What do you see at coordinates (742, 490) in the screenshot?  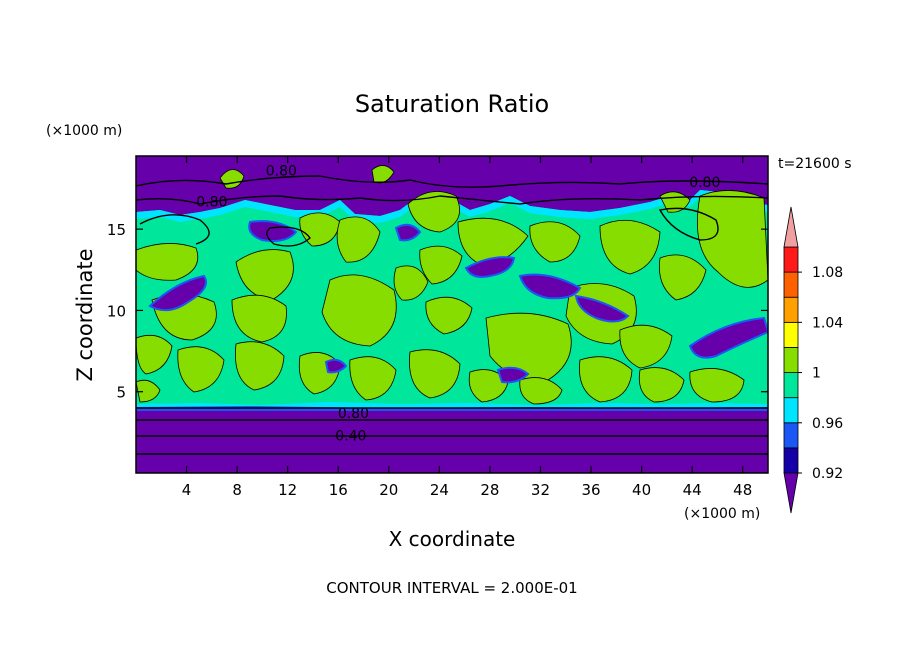 I see `x-tick-label: 48` at bounding box center [742, 490].